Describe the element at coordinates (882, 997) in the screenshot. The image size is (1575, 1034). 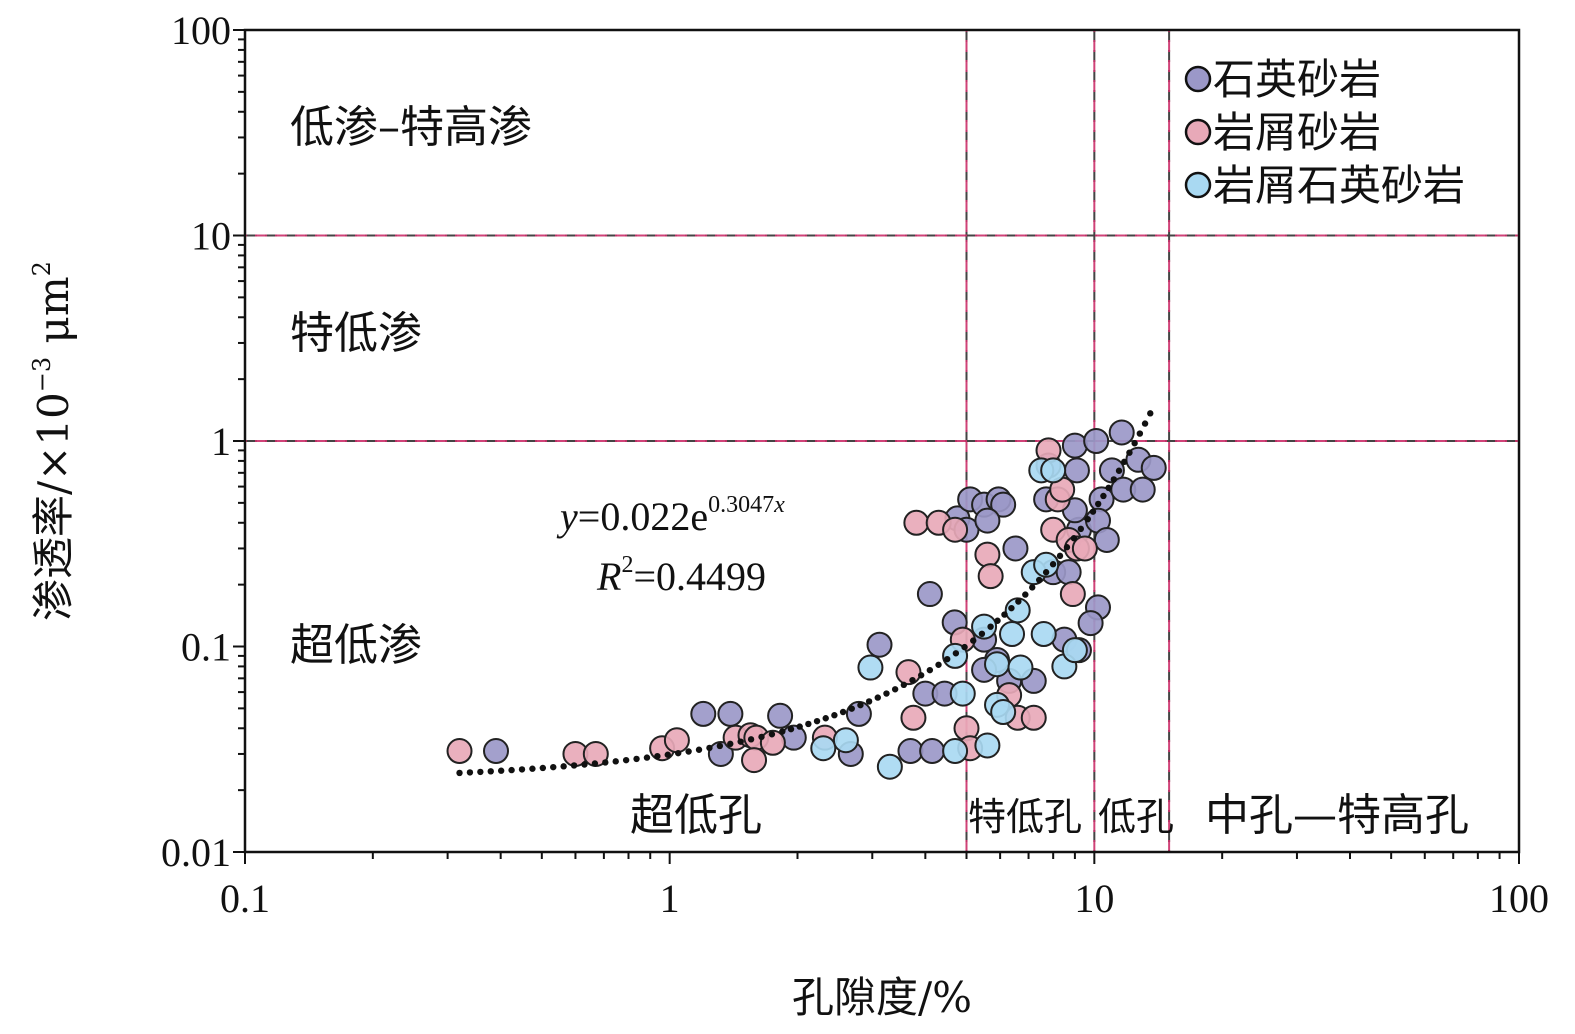
I see `x-axis-label: 孔隙度/%` at that location.